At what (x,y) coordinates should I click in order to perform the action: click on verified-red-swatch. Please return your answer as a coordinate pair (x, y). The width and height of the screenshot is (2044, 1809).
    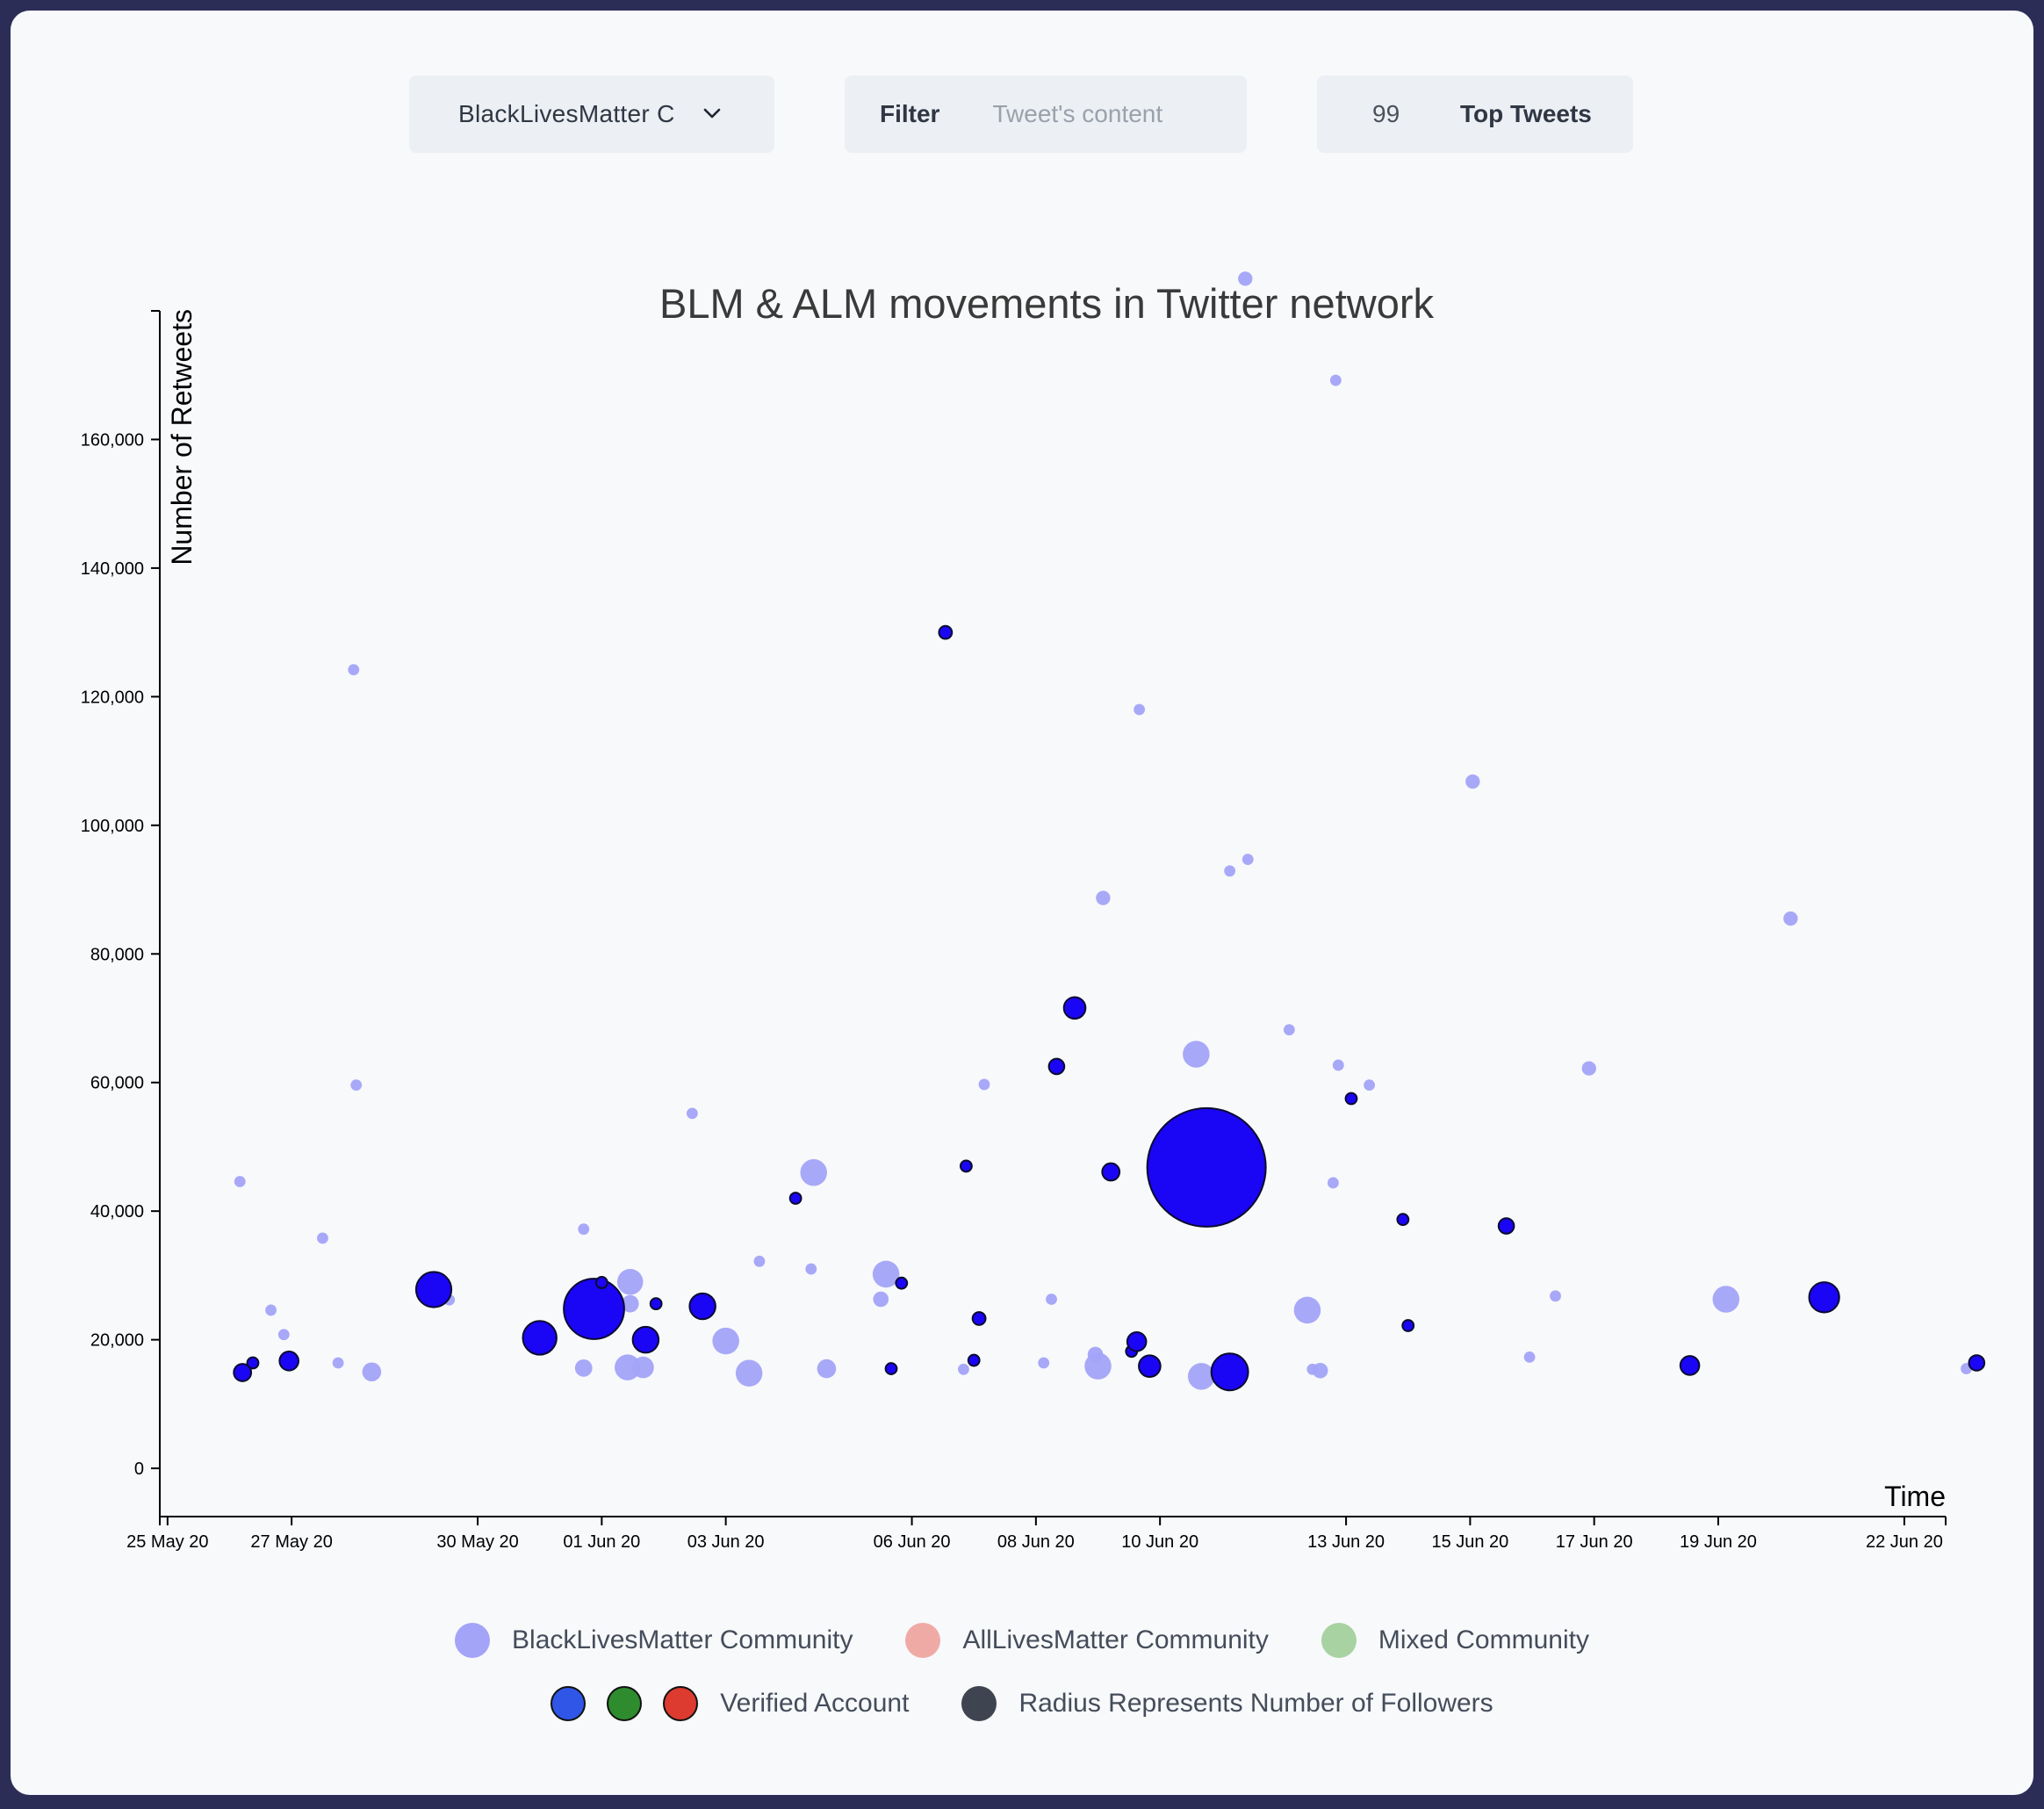
    Looking at the image, I should click on (681, 1703).